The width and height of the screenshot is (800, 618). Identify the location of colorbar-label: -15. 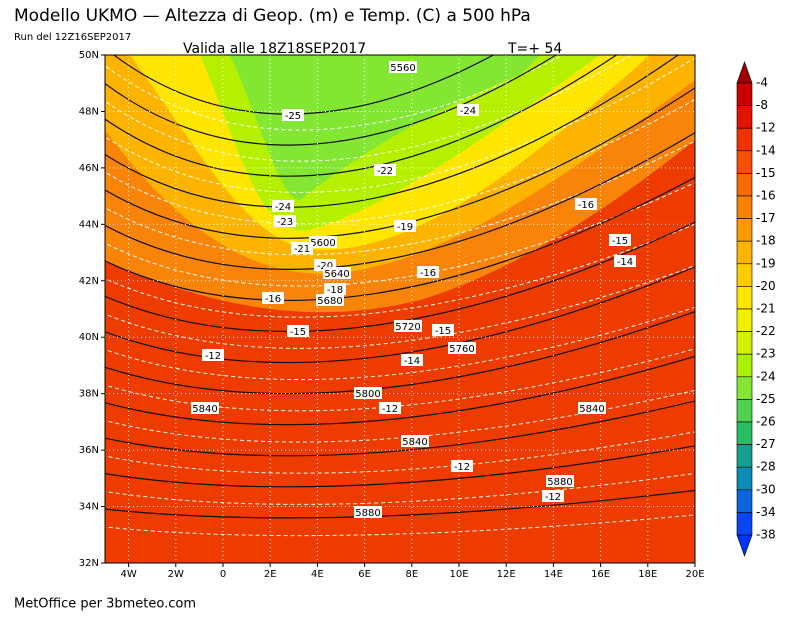
(766, 173).